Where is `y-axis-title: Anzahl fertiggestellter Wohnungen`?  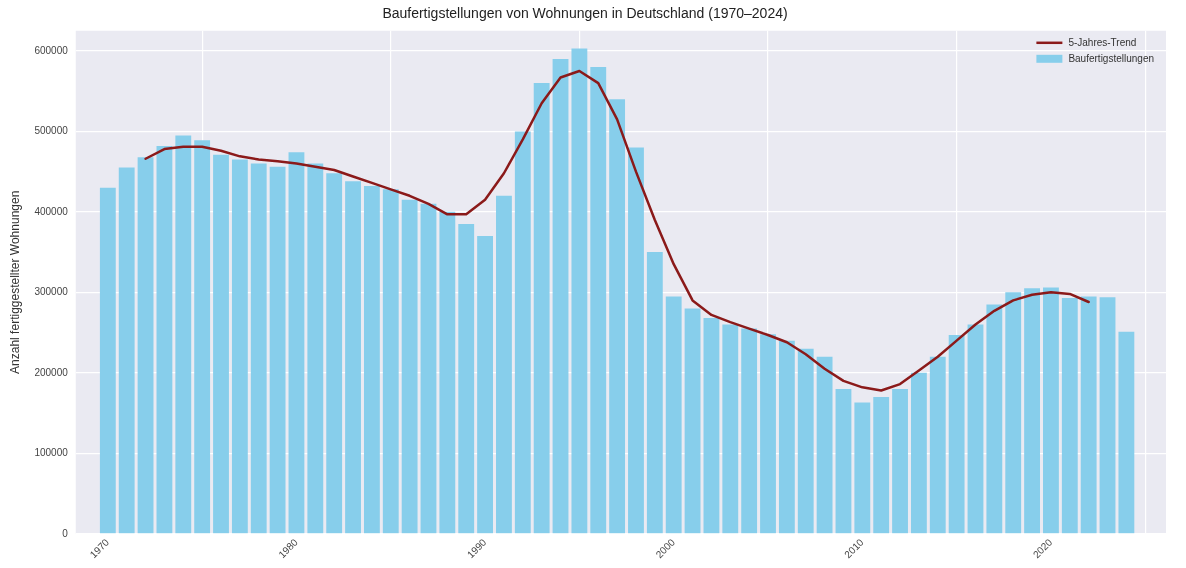 y-axis-title: Anzahl fertiggestellter Wohnungen is located at coordinates (14, 282).